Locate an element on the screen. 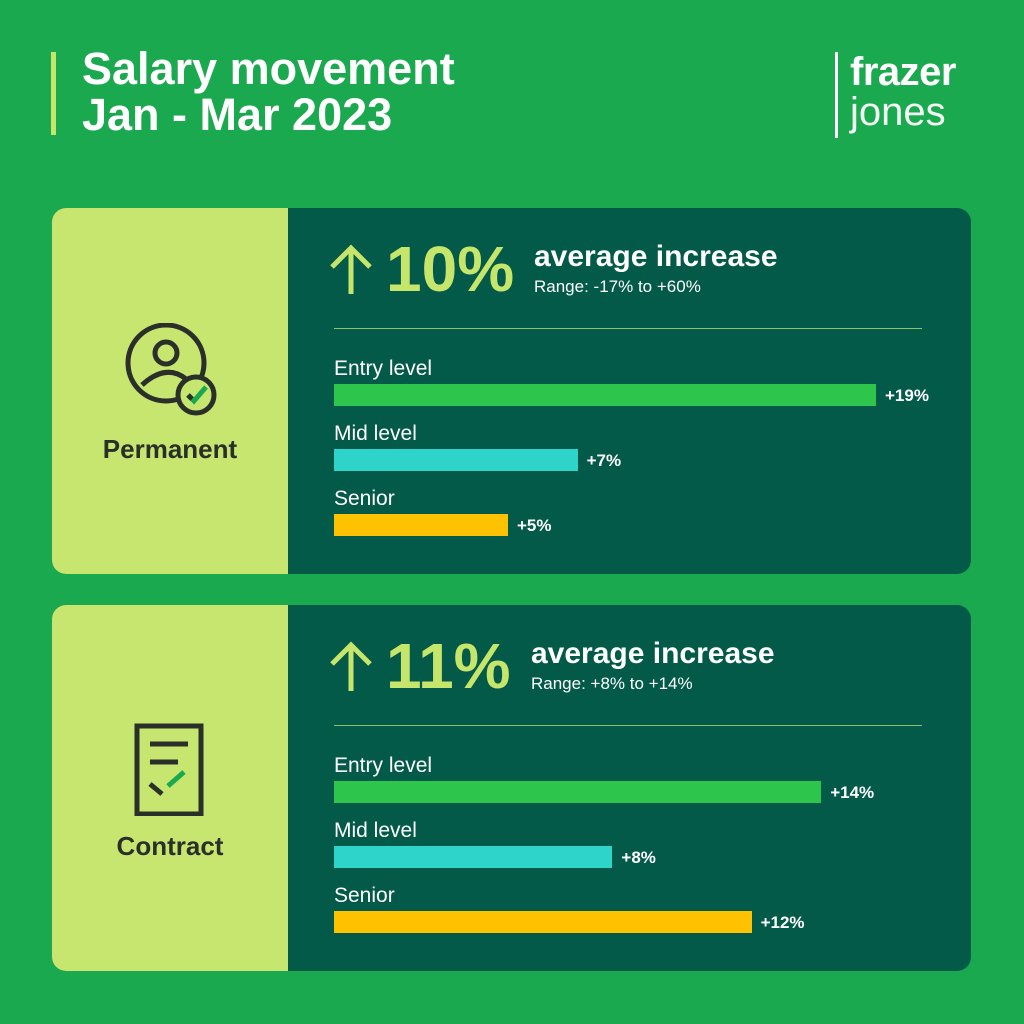 This screenshot has height=1024, width=1024. bar-row-1: Mid level +8% is located at coordinates (649, 849).